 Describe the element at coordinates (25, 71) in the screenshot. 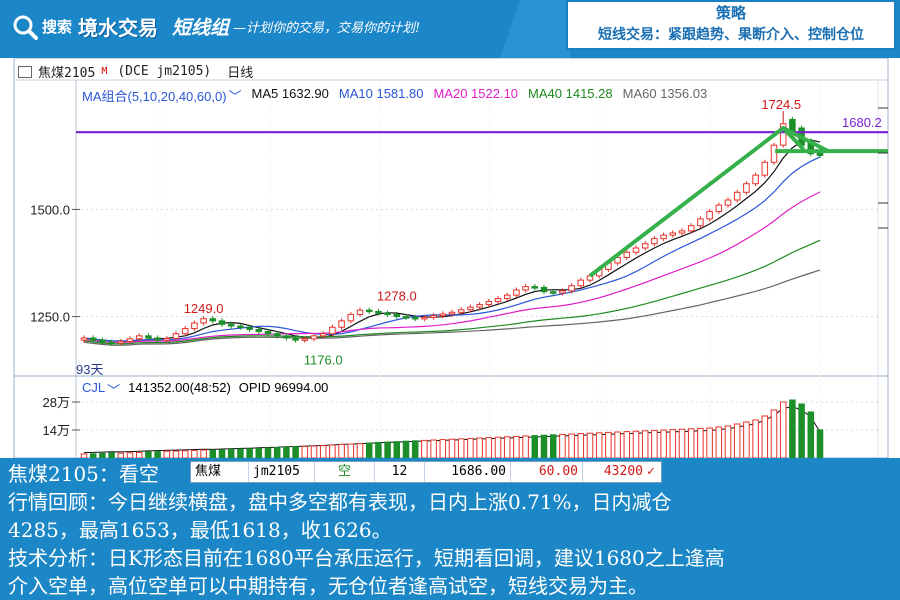

I see `chart-type-icon` at that location.